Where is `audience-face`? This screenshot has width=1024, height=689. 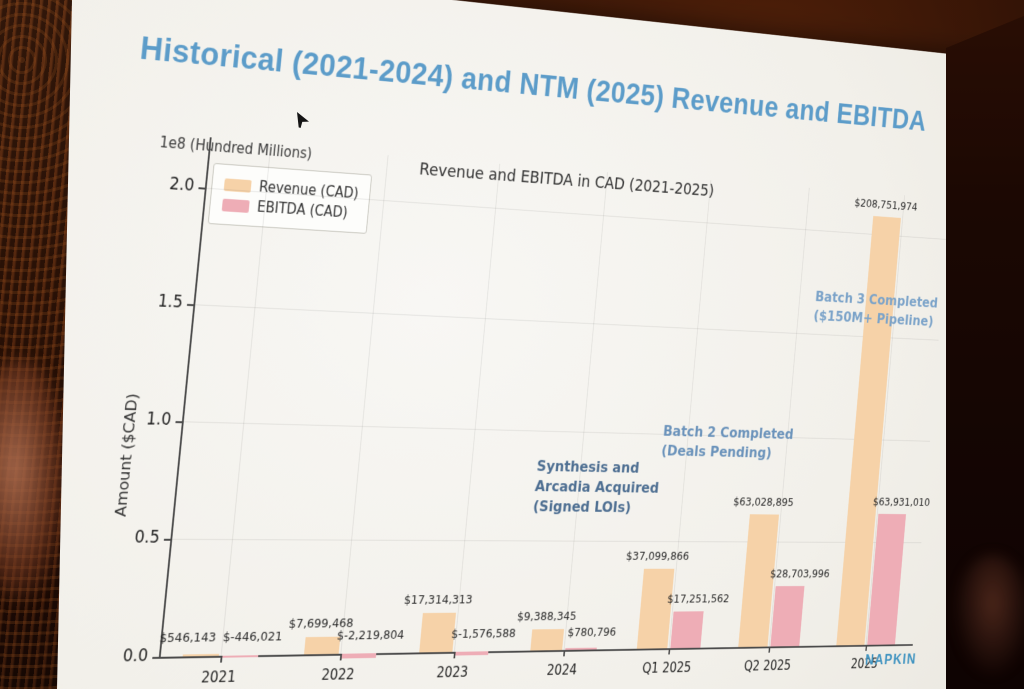
audience-face is located at coordinates (989, 615).